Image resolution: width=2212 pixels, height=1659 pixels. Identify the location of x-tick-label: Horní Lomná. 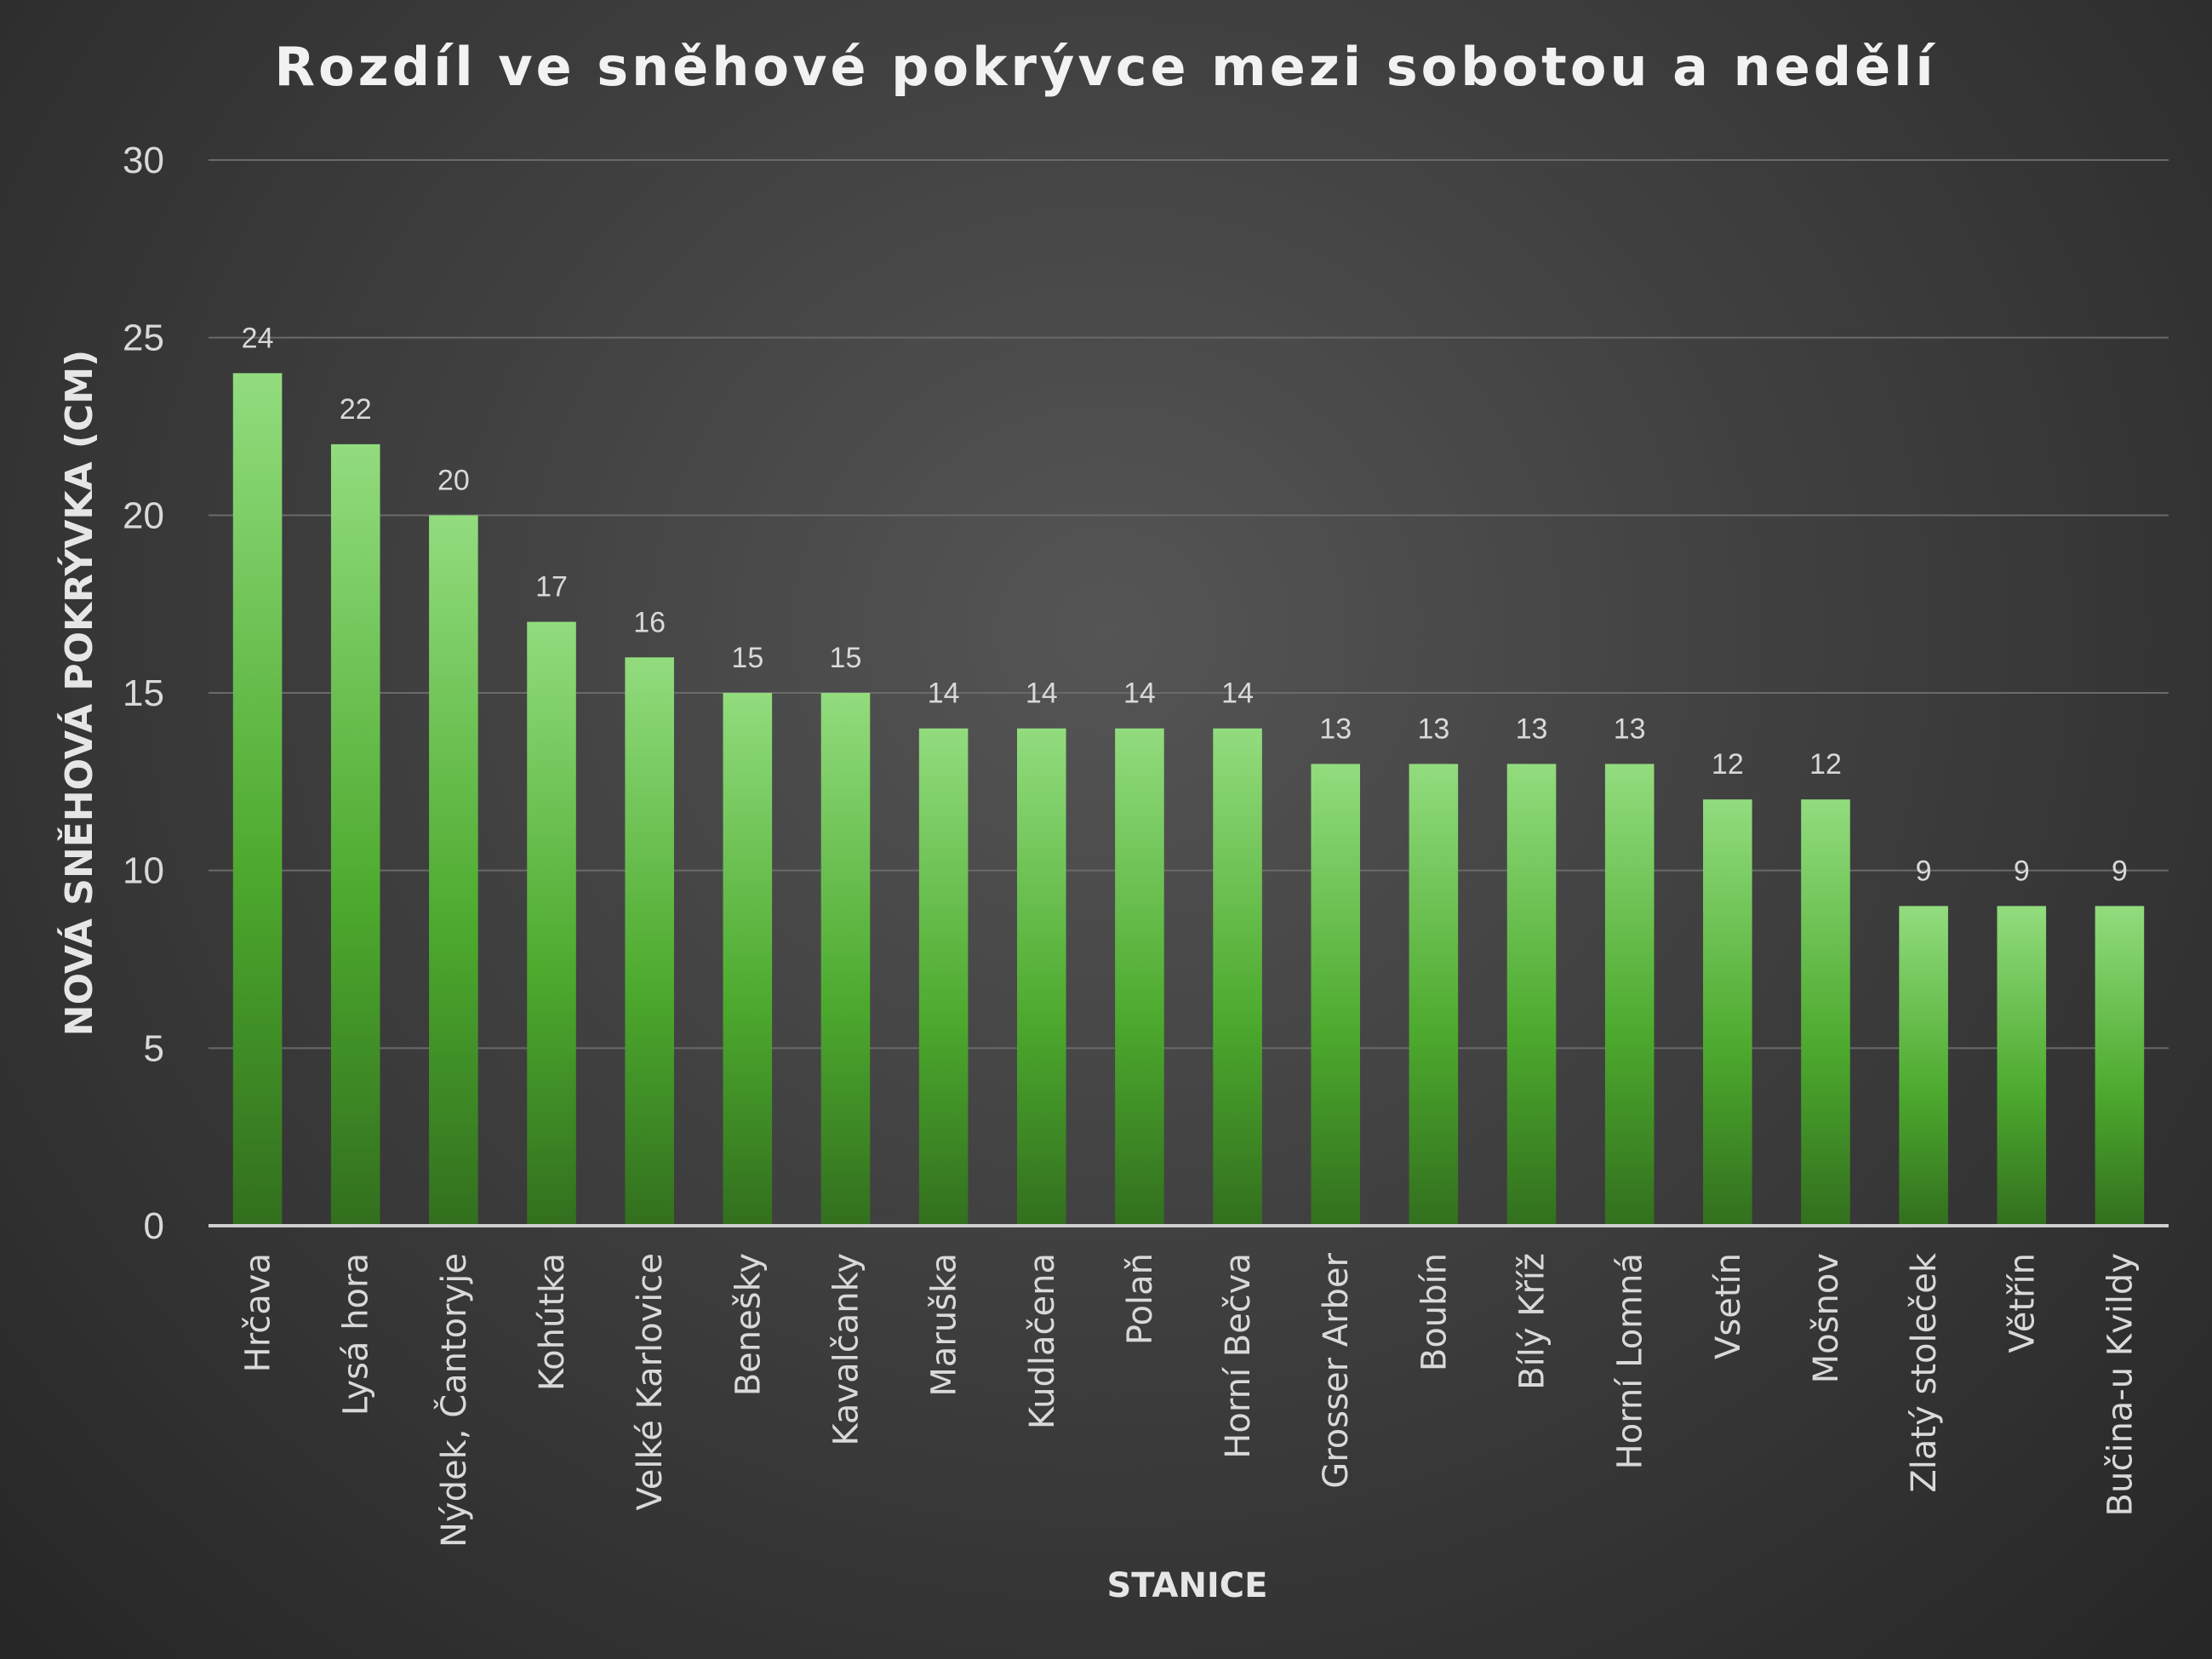
(1630, 1361).